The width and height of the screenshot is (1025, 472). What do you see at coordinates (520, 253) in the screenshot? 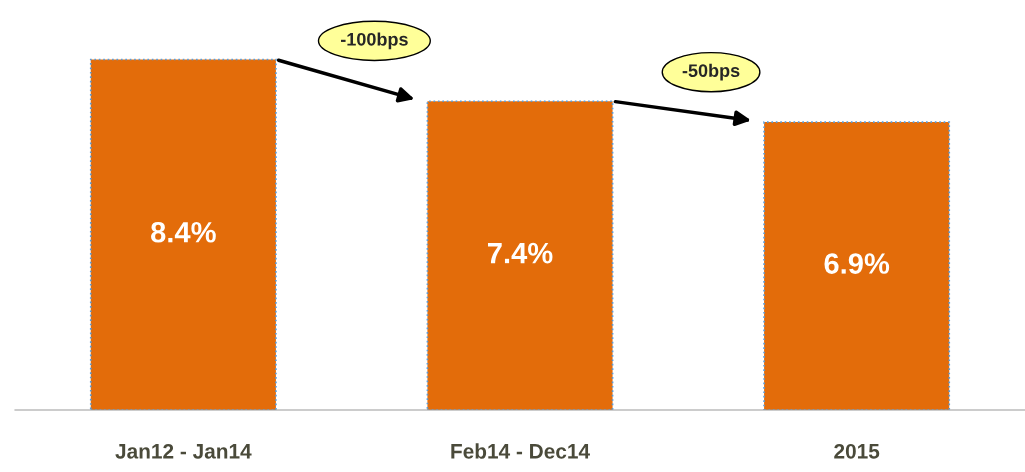
I see `data-label: 7.4%` at bounding box center [520, 253].